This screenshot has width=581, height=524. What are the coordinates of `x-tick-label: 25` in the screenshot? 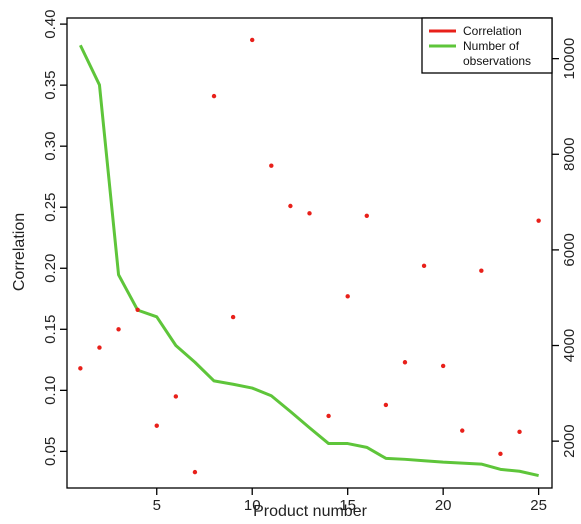 It's located at (538, 505).